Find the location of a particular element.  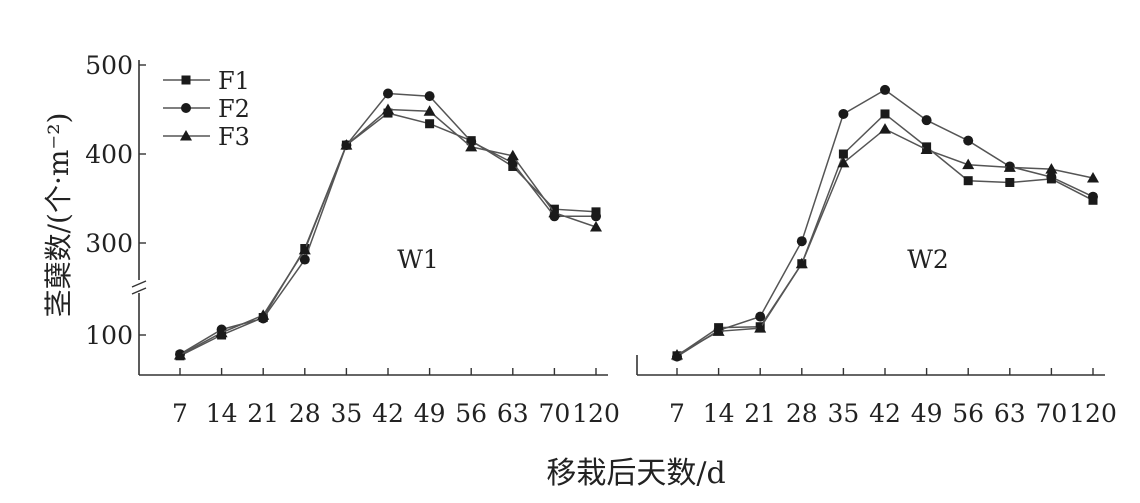

panel-w2-x-tick-label: 42 is located at coordinates (885, 413).